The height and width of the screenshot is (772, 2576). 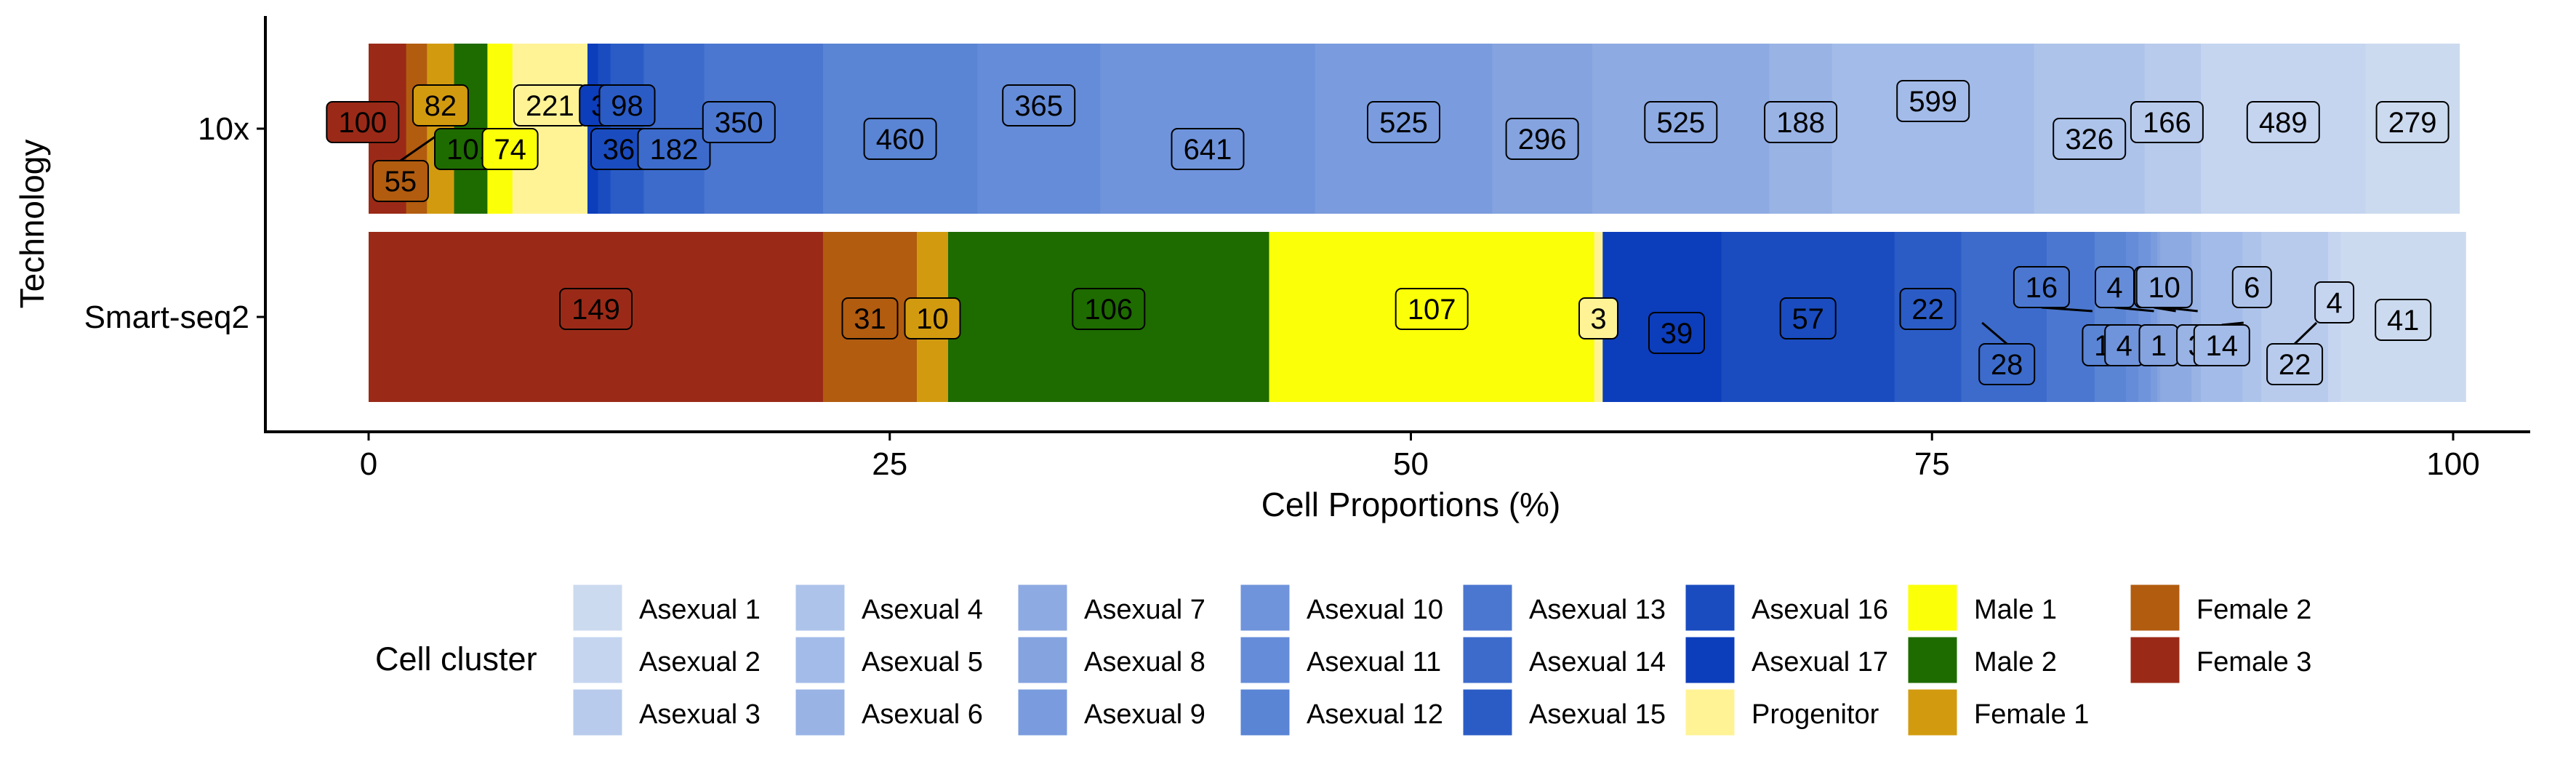 I want to click on legend-item-asexual-7: Asexual 7, so click(x=1110, y=607).